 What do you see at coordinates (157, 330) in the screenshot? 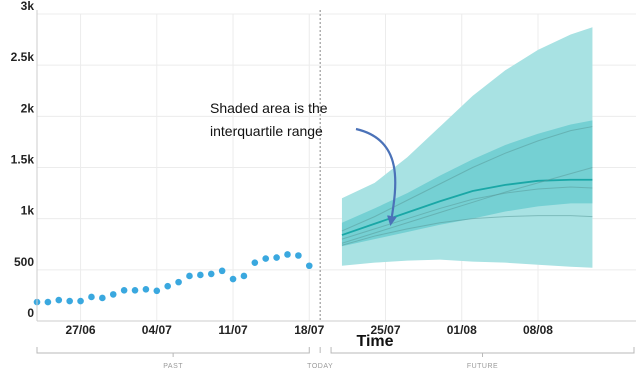
I see `x-tick-label-1: 04/07` at bounding box center [157, 330].